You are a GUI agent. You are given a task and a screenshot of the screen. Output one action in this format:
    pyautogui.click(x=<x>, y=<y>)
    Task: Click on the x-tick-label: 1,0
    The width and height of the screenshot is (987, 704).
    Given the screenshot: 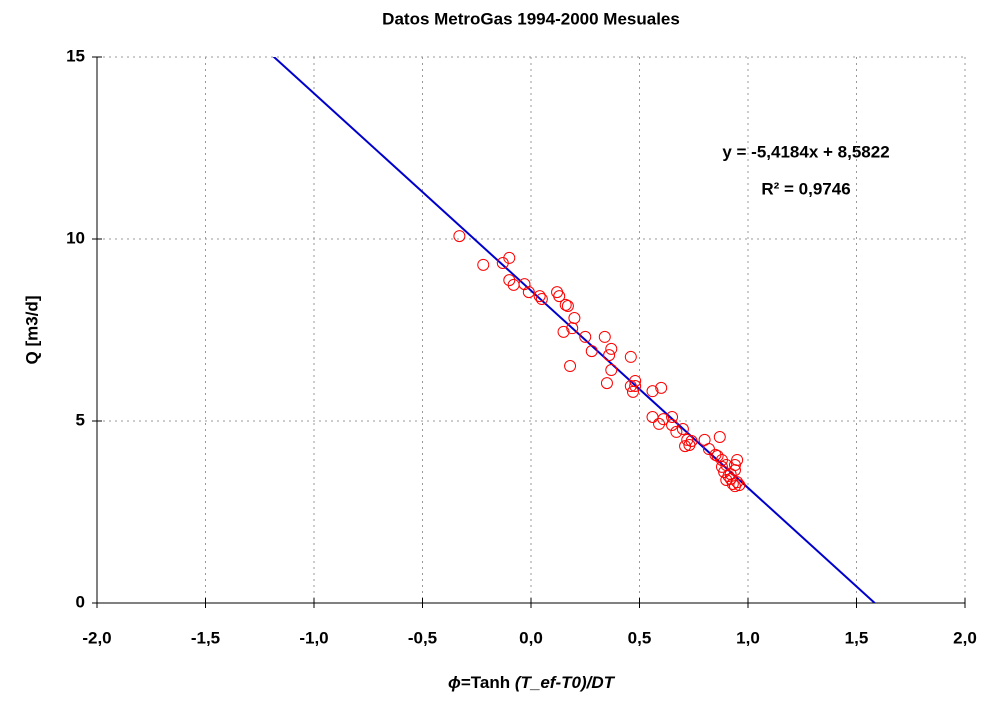 What is the action you would take?
    pyautogui.click(x=748, y=637)
    